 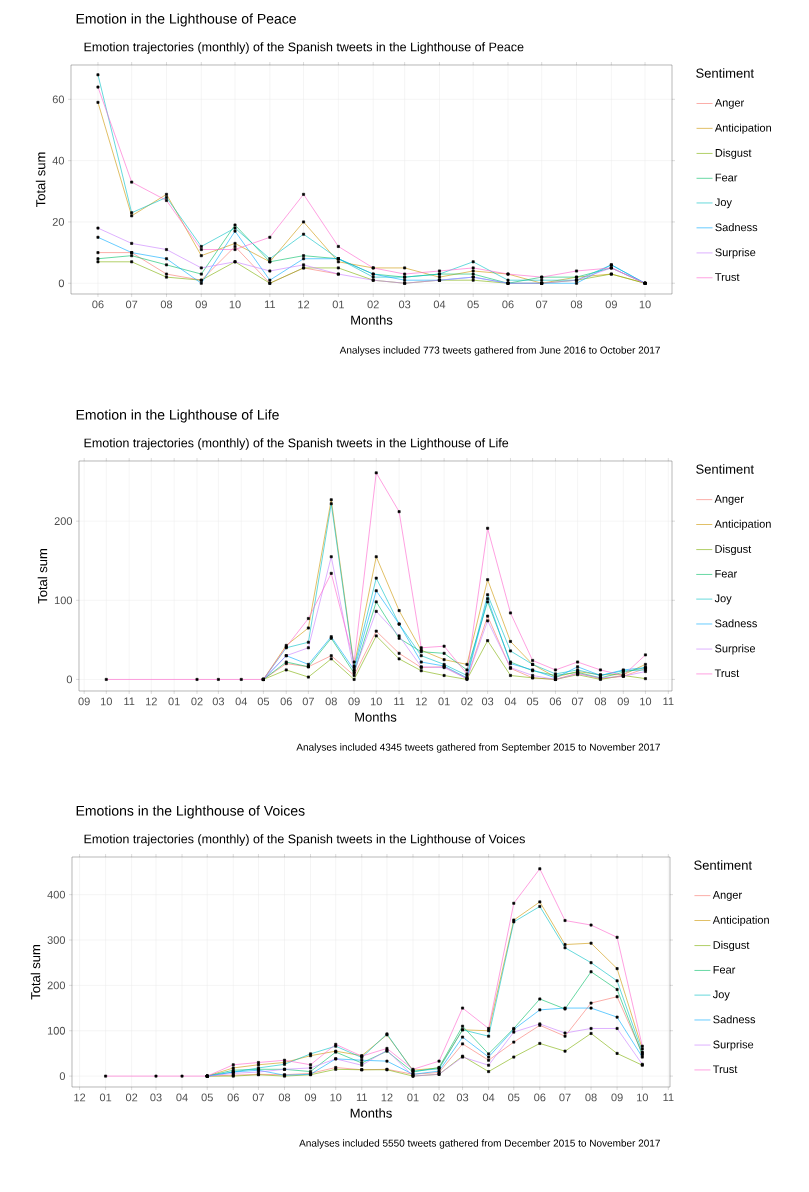 I want to click on chart-title: Emotions in the Lighthouse of Voices, so click(x=190, y=812).